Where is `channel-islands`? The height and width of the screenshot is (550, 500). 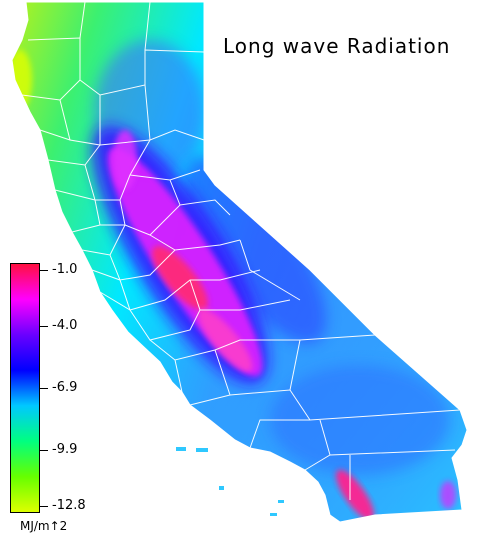 channel-islands is located at coordinates (230, 481).